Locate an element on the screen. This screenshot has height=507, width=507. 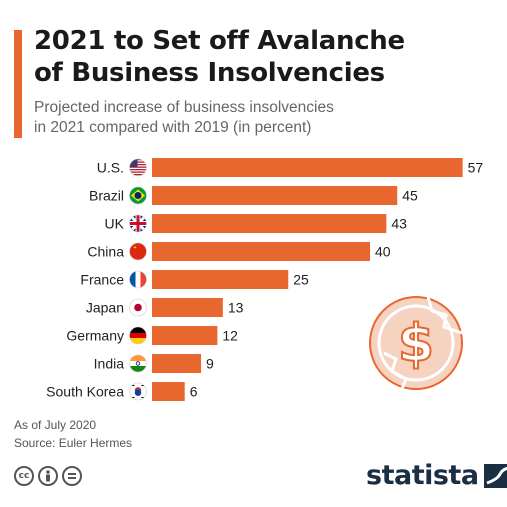
flag-brazil-icon is located at coordinates (138, 195).